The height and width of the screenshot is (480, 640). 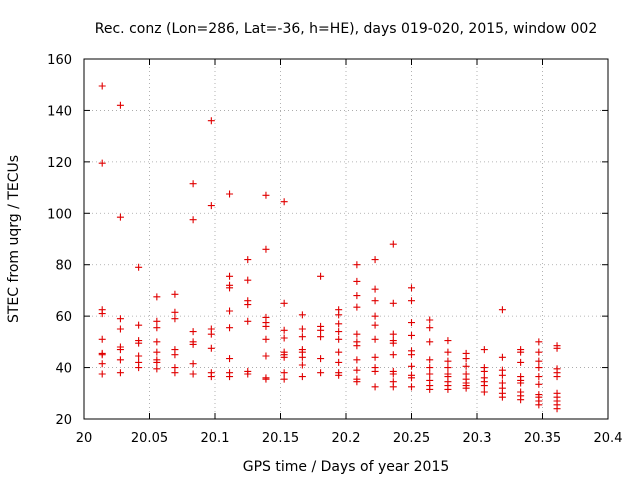 What do you see at coordinates (63, 317) in the screenshot?
I see `y-tick-label: 60` at bounding box center [63, 317].